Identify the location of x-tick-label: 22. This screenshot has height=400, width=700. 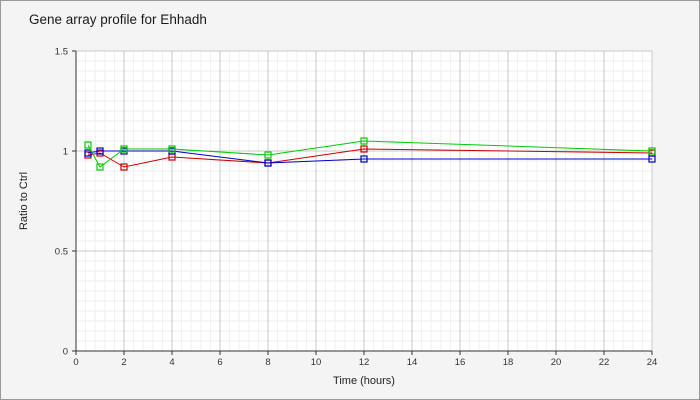
(604, 362).